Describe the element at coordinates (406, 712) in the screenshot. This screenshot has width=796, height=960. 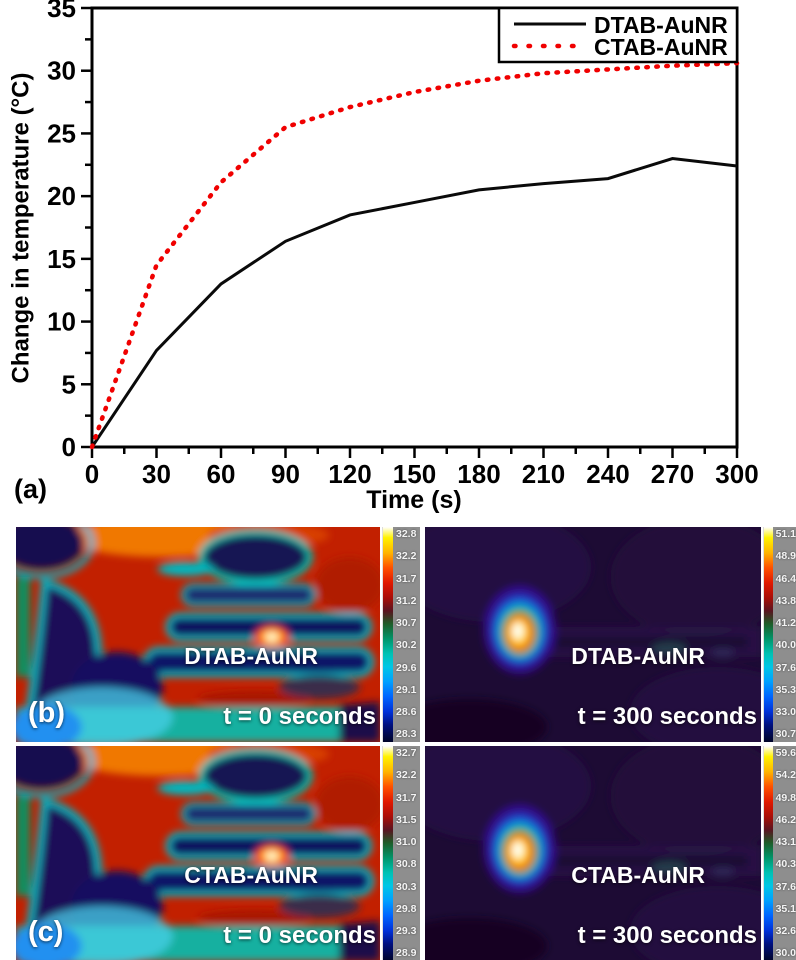
I see `colorbar-tick-label: 28.6` at that location.